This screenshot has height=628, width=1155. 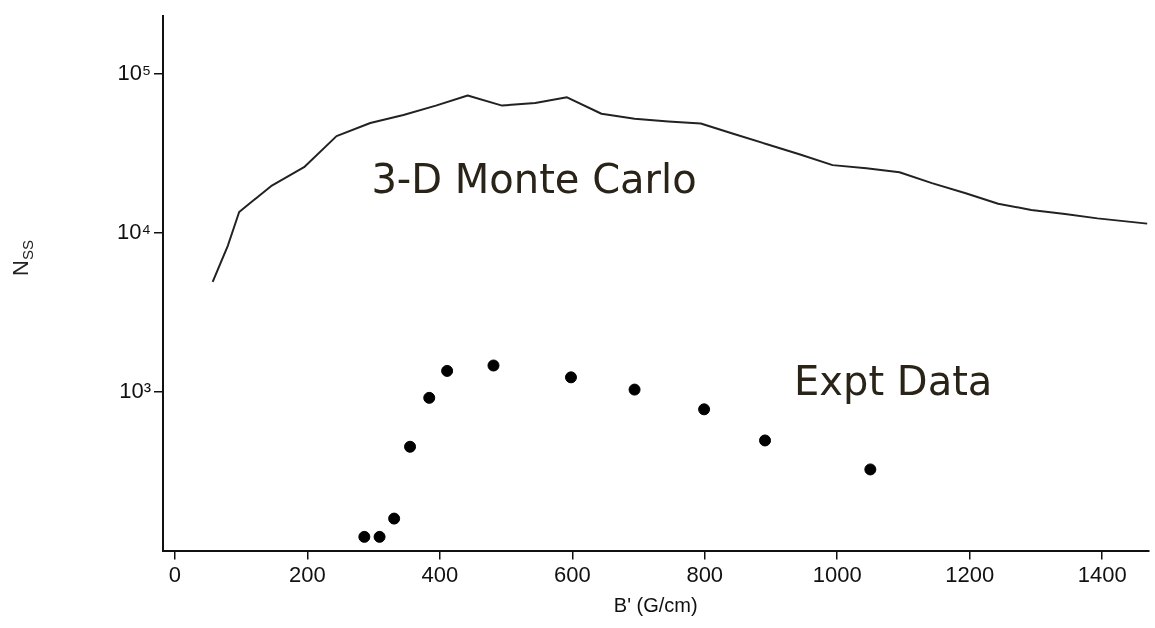 What do you see at coordinates (837, 574) in the screenshot?
I see `x-tick-label: 1000` at bounding box center [837, 574].